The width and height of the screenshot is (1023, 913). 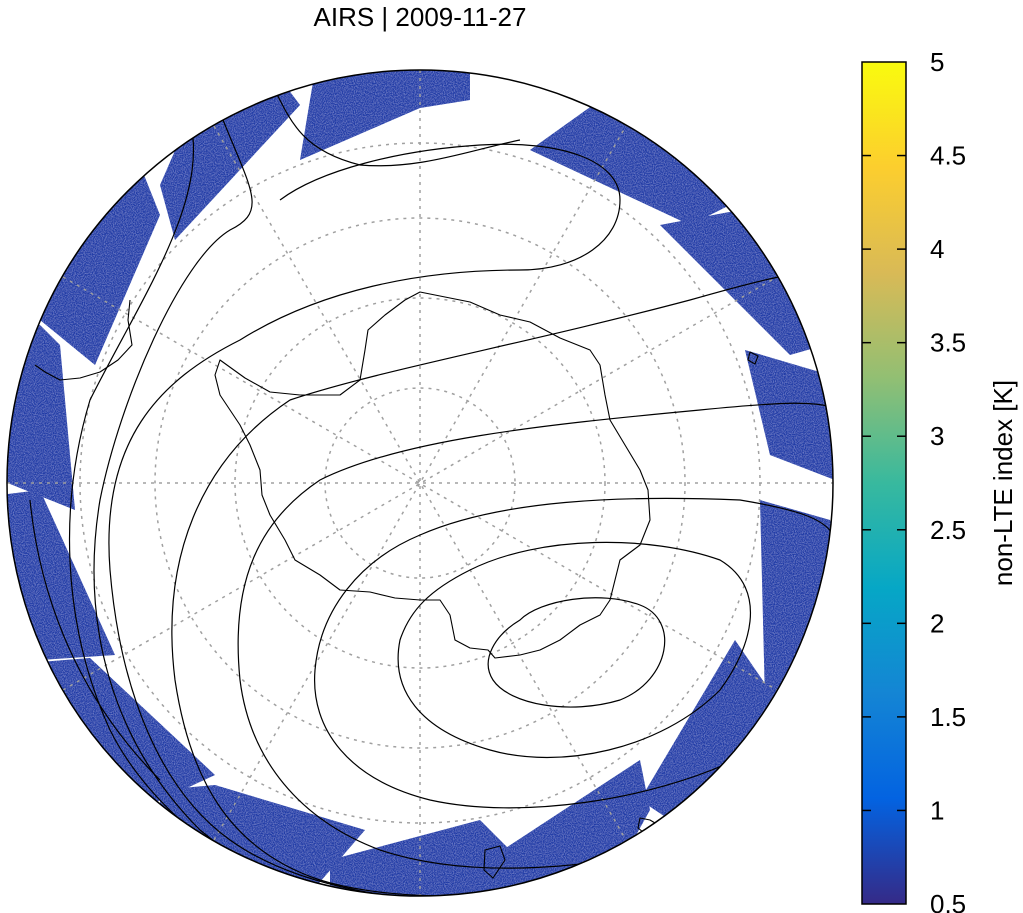 I want to click on colorbar-tick-label: 3, so click(x=937, y=436).